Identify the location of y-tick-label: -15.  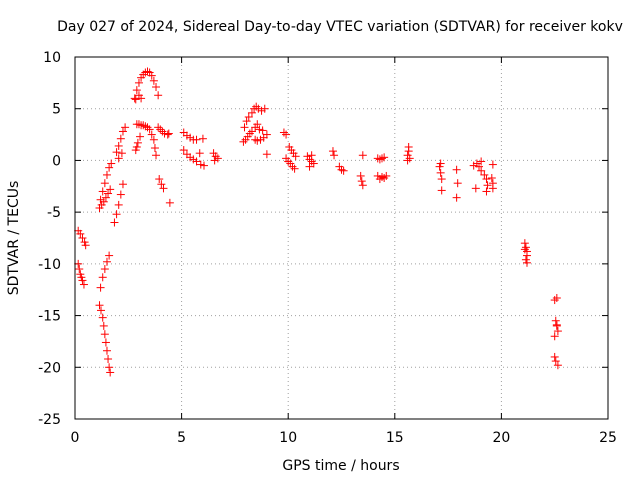
(49, 317).